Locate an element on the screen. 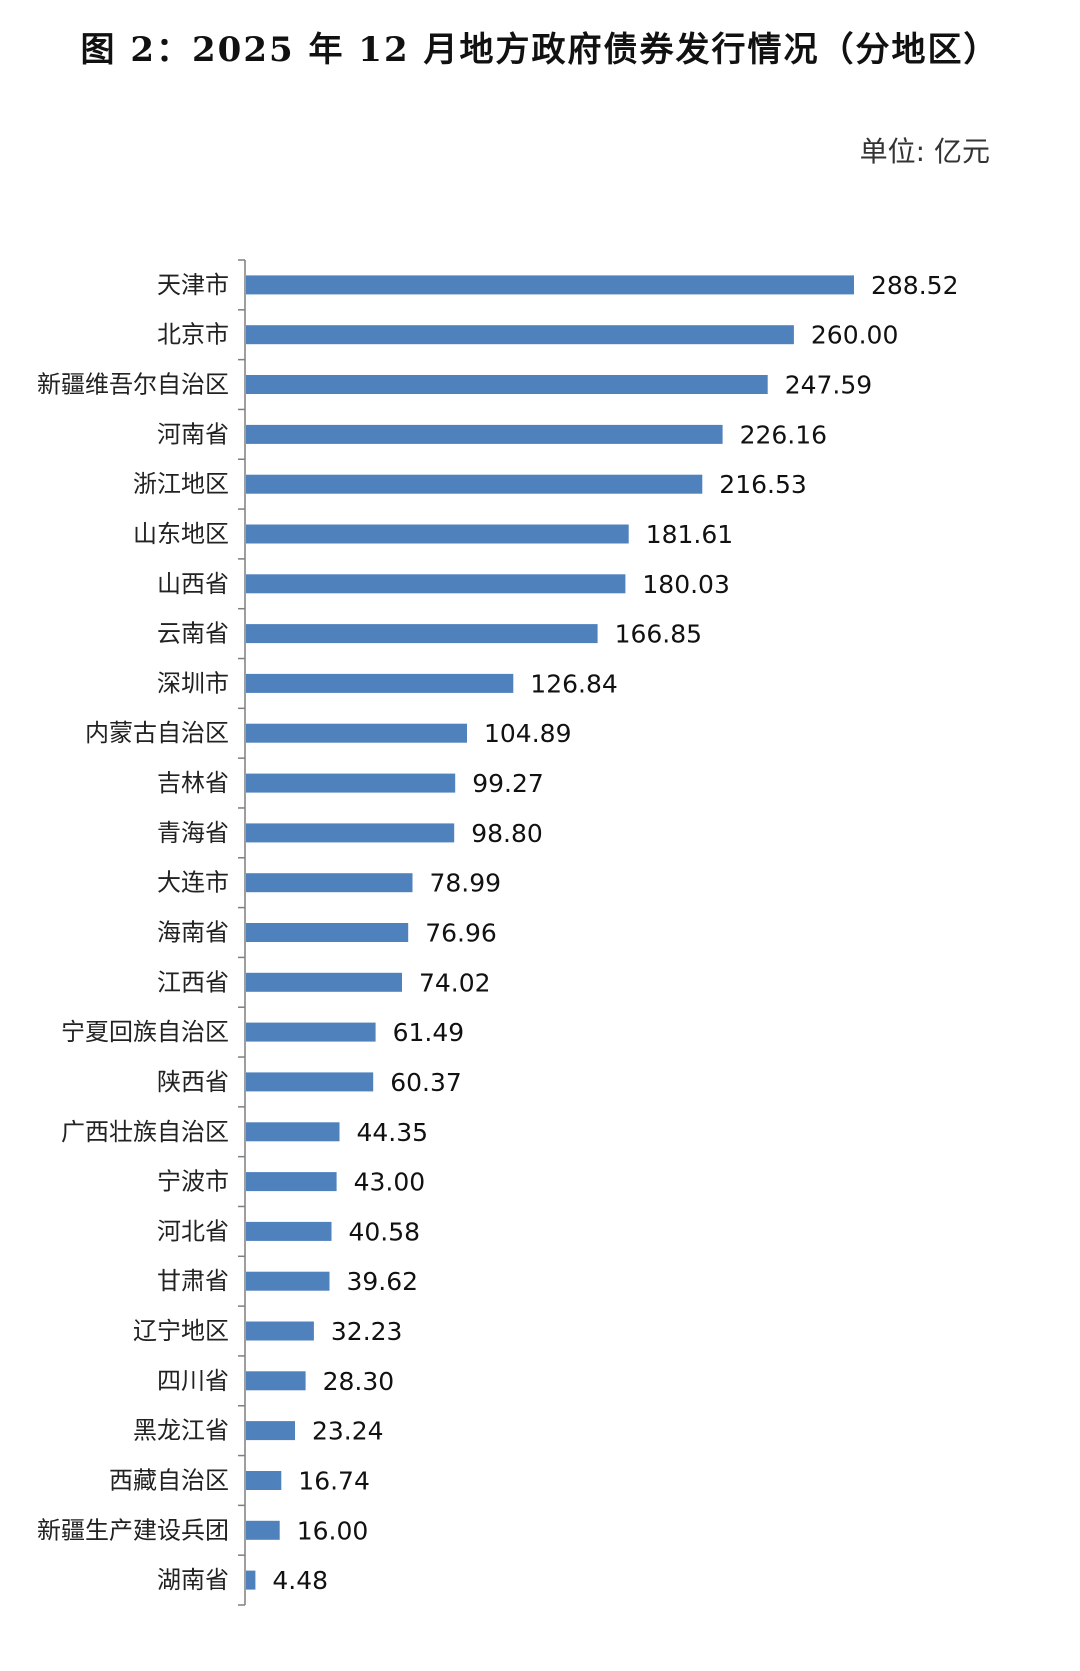 The image size is (1080, 1671). data-label: 99.27 is located at coordinates (508, 783).